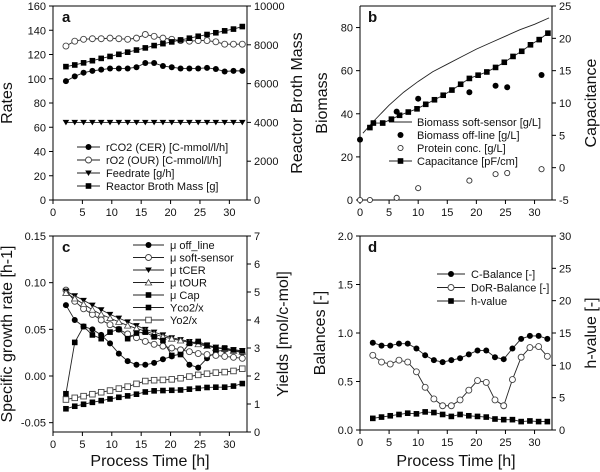 This screenshot has width=600, height=472. What do you see at coordinates (192, 246) in the screenshot?
I see `legend-label: μ off_line` at bounding box center [192, 246].